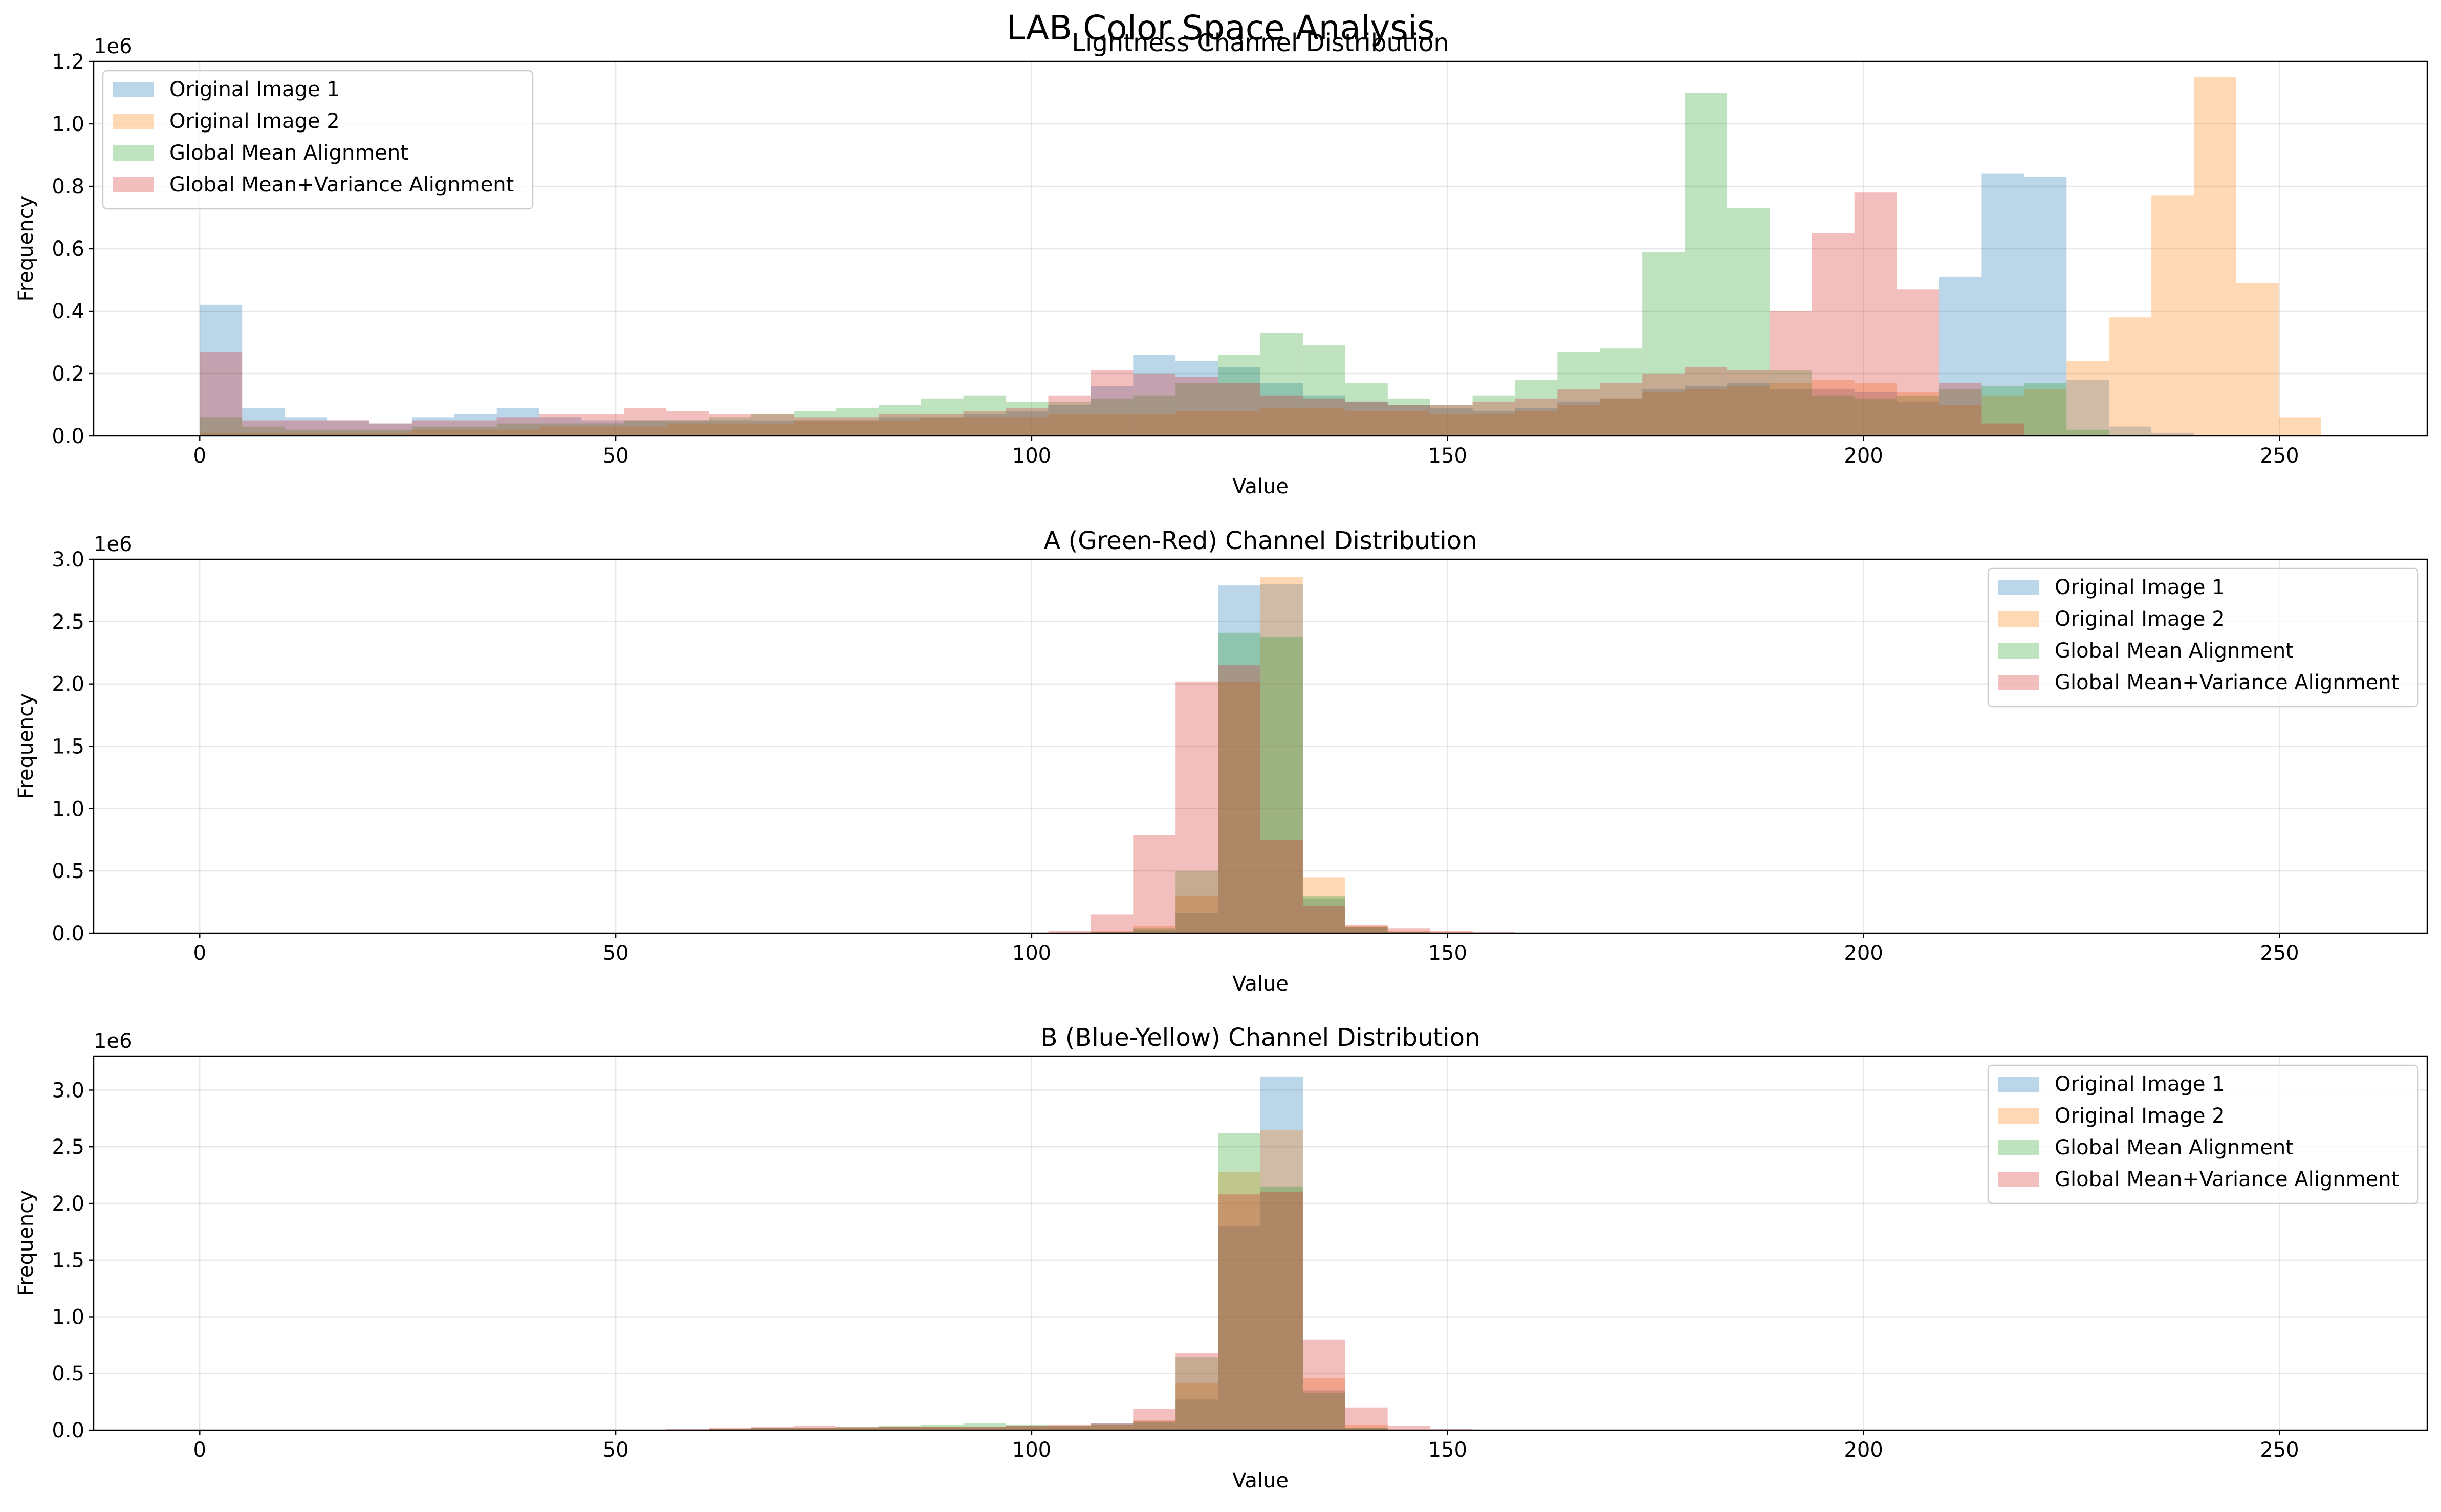 The height and width of the screenshot is (1512, 2441). Describe the element at coordinates (2279, 456) in the screenshot. I see `x-tick-label: 250` at that location.